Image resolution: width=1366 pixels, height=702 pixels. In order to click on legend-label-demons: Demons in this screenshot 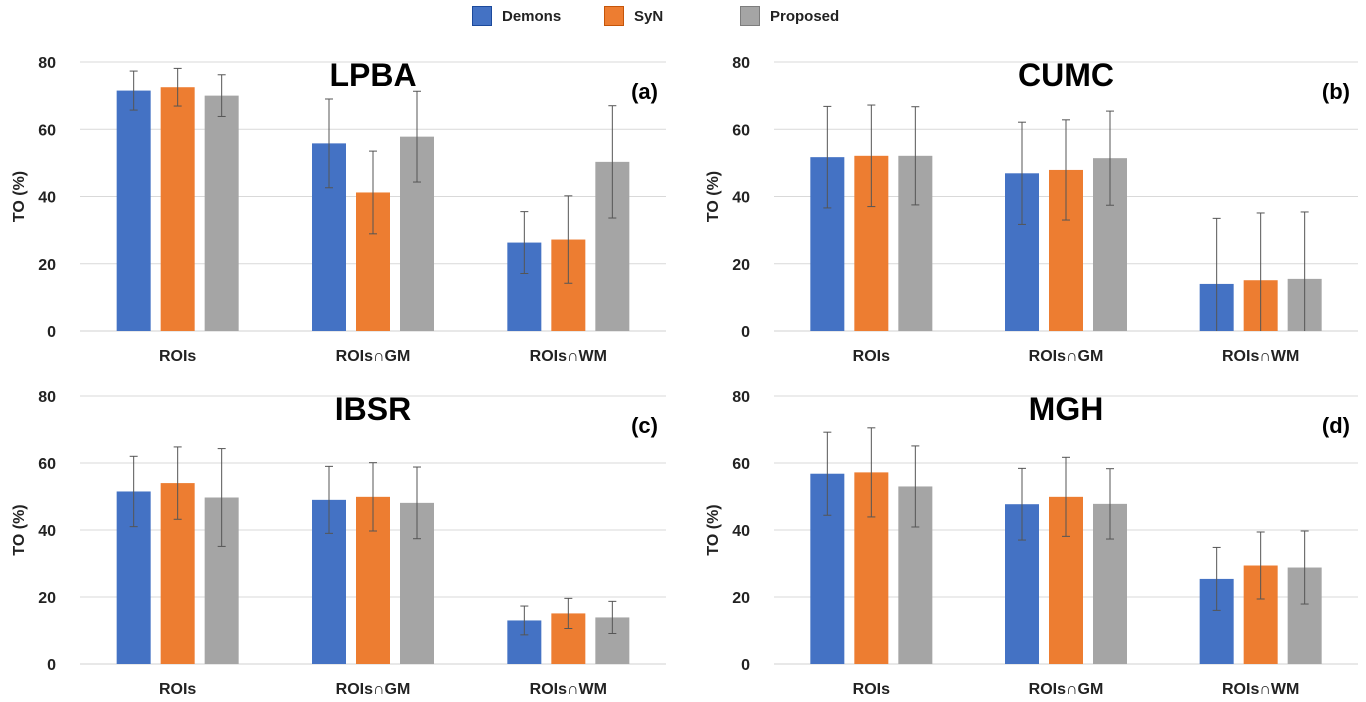, I will do `click(532, 16)`.